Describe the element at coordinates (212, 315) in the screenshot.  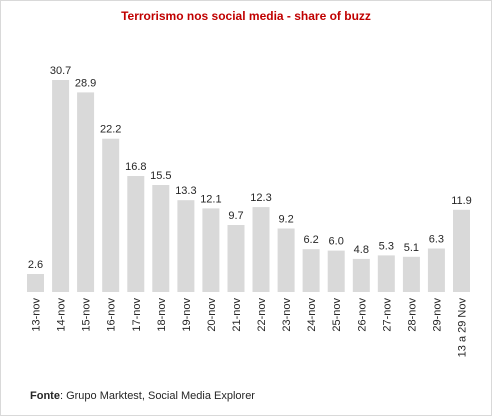
I see `x-tick-label-7: 20-nov` at that location.